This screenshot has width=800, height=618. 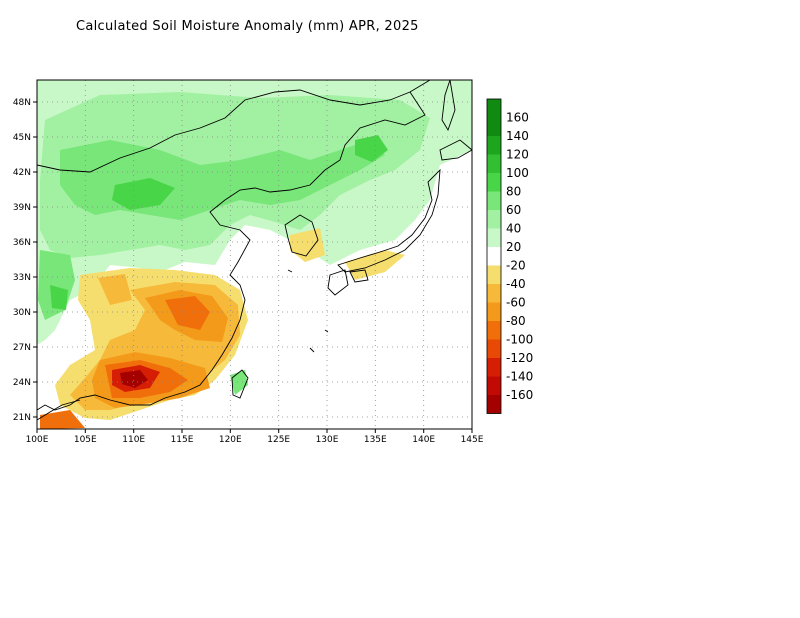 What do you see at coordinates (22, 313) in the screenshot?
I see `y-tick-label: 30N` at bounding box center [22, 313].